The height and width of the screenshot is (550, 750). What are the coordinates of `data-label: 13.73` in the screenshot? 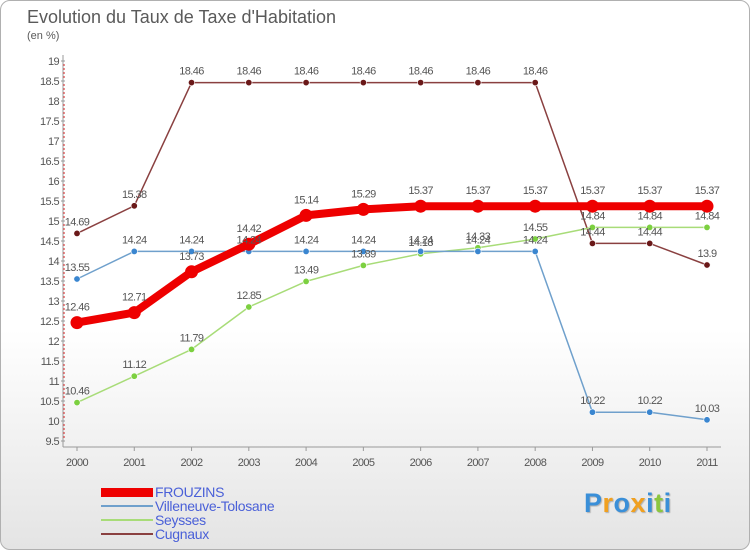 It's located at (191, 257).